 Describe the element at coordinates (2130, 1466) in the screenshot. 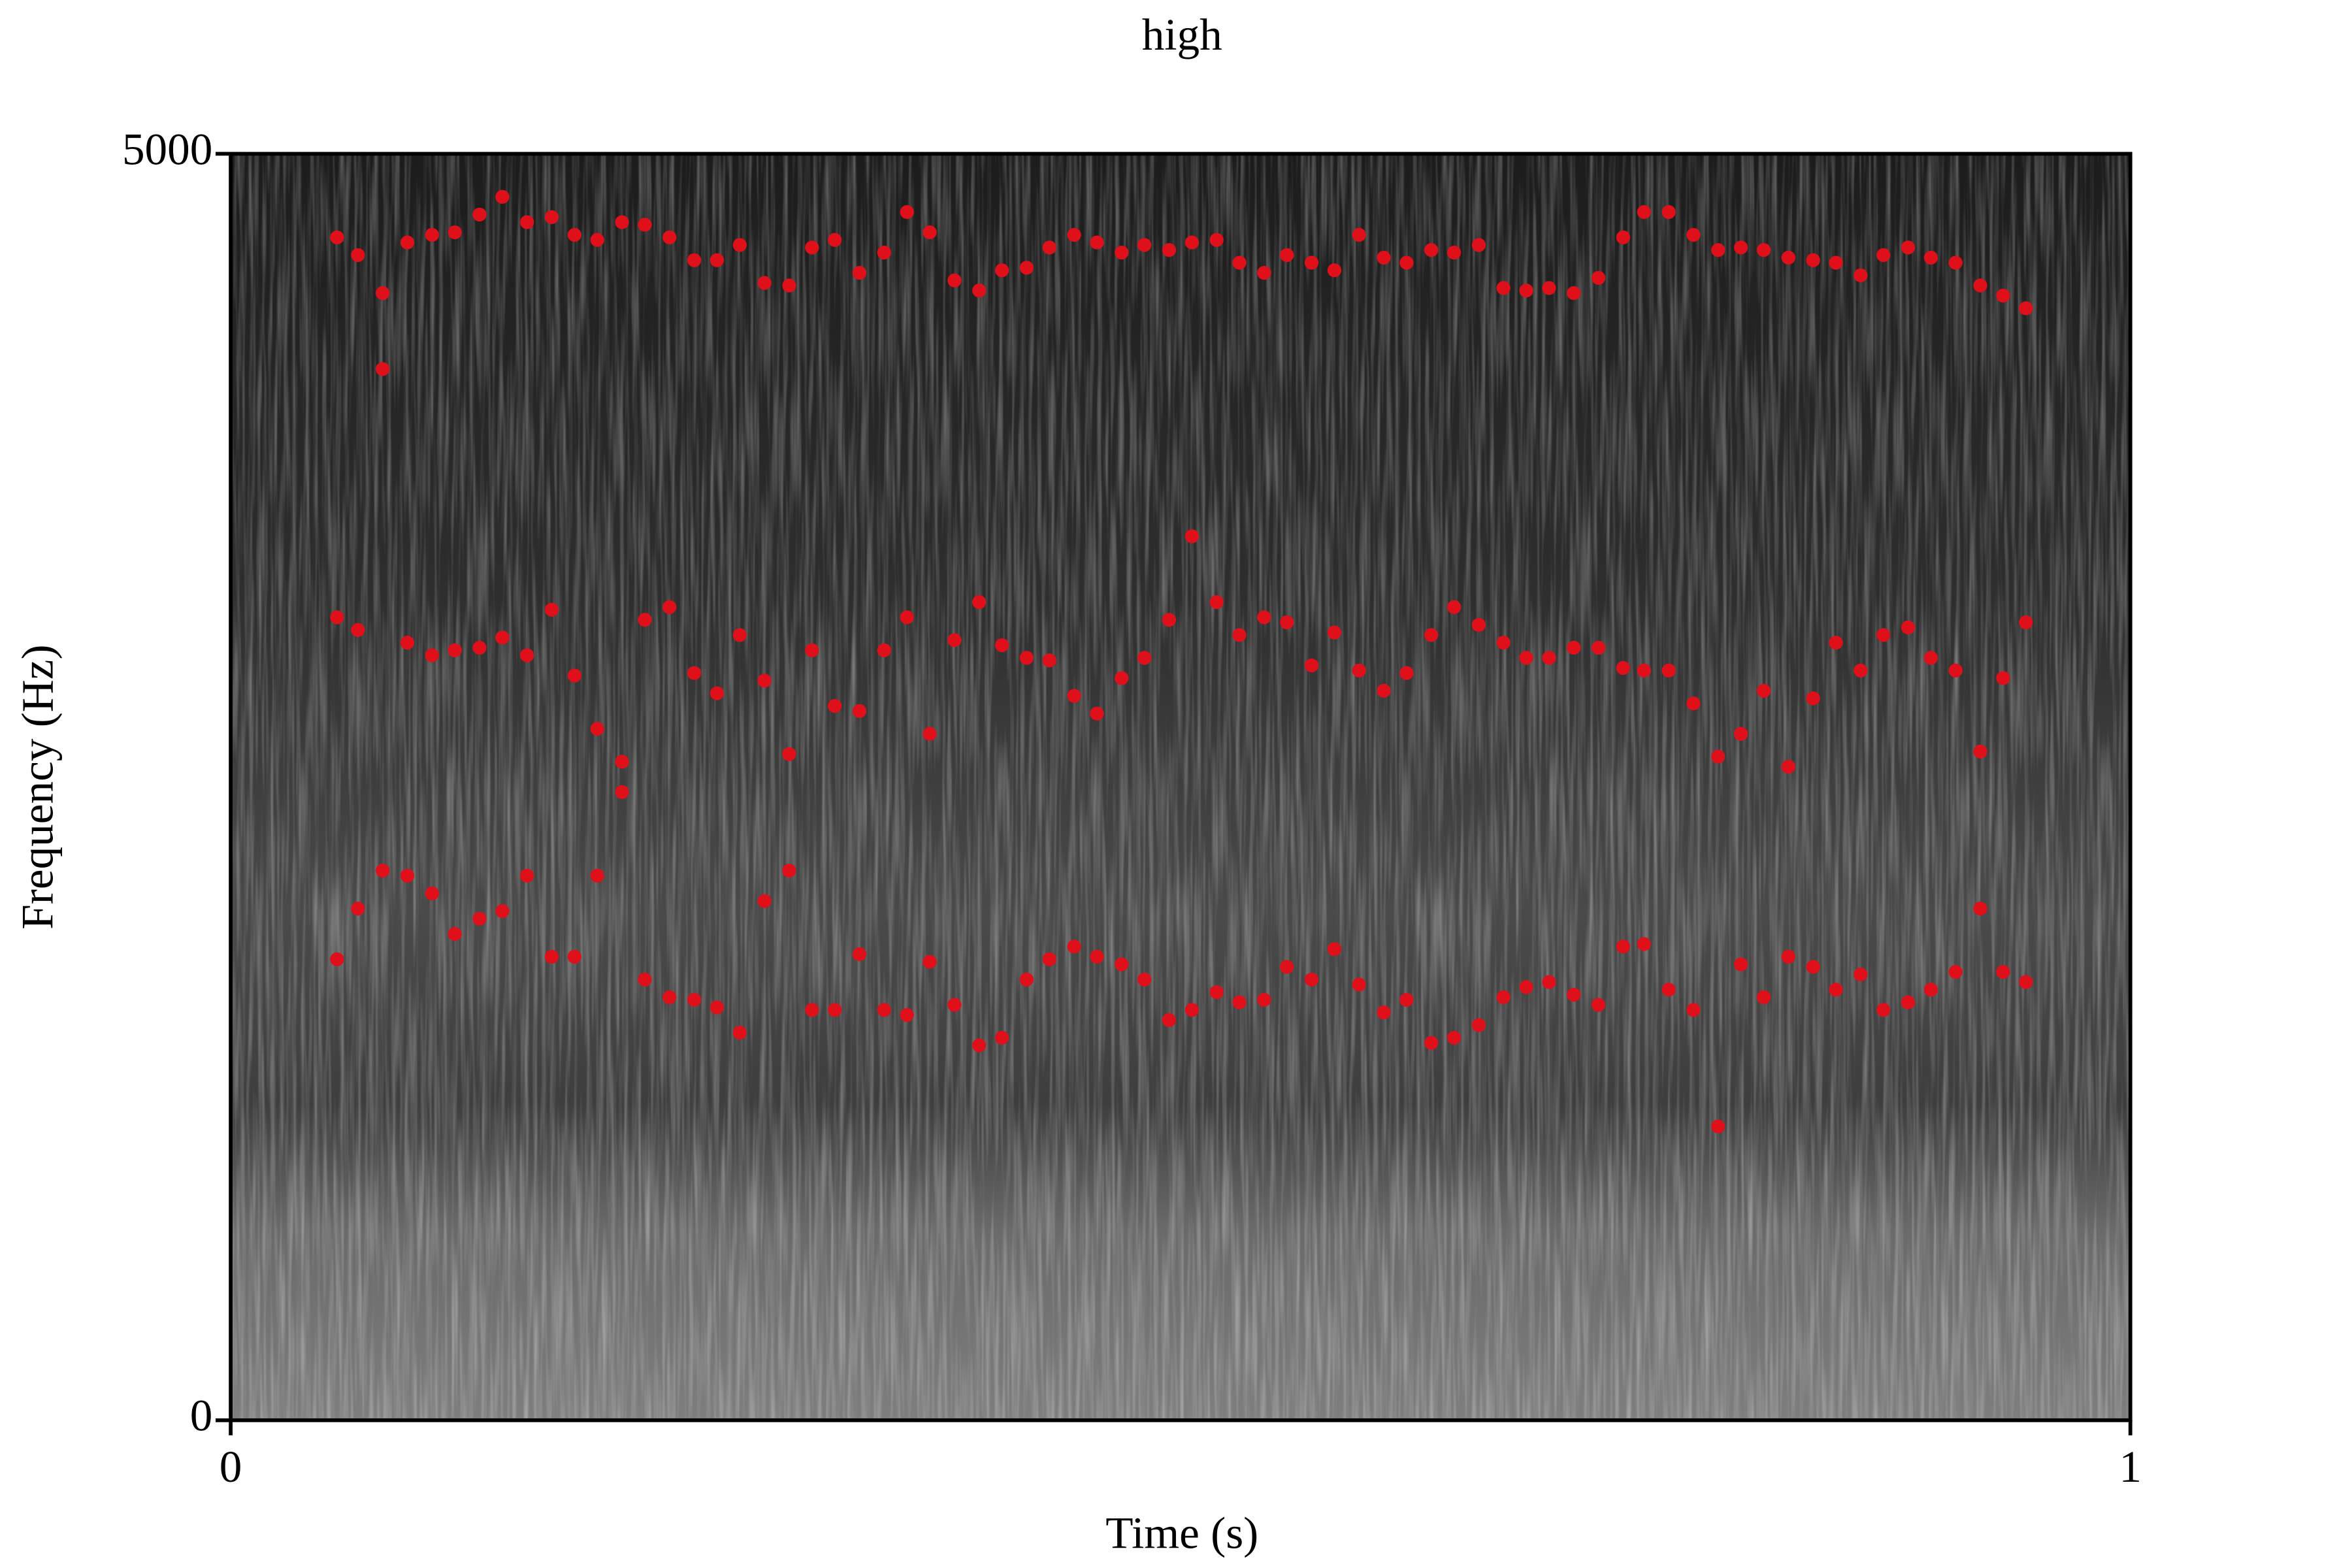

I see `x-tick-label: 1` at that location.